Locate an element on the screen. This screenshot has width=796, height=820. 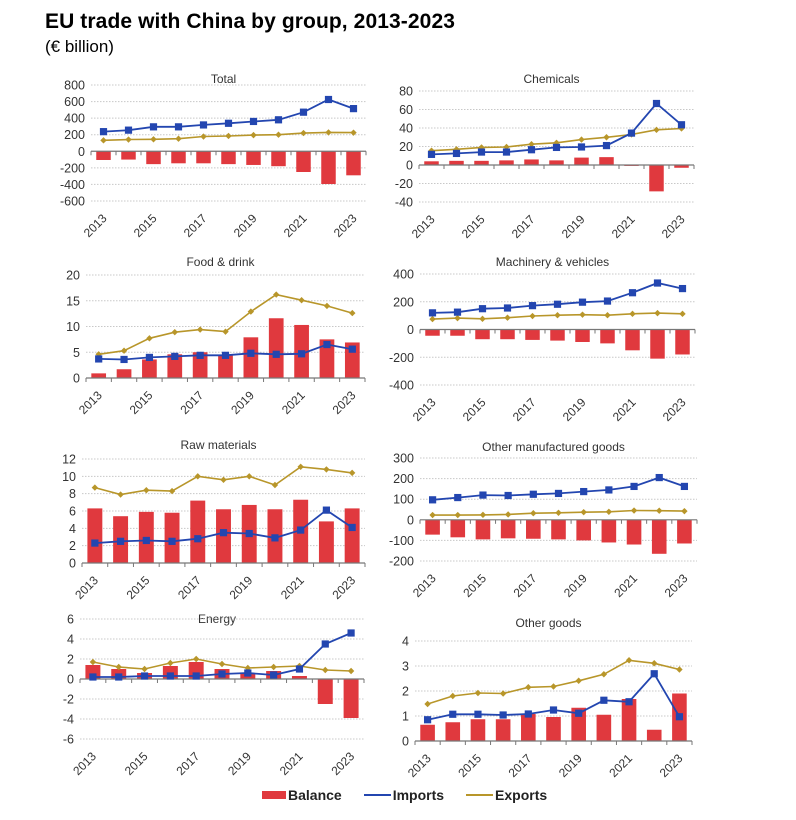
x-tick-label: 2015 is located at coordinates (469, 765).